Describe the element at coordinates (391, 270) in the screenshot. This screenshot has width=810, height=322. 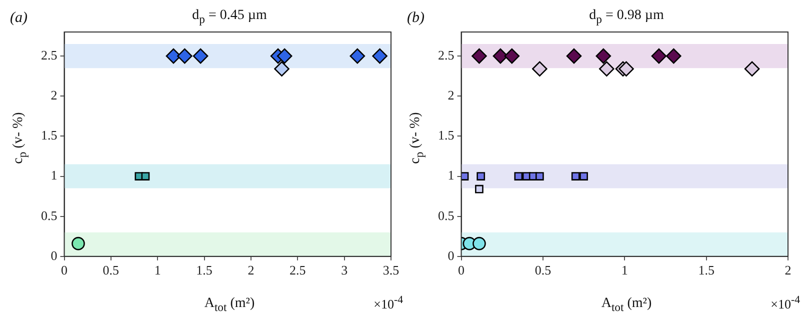
I see `x-tick-label: 3.5` at that location.